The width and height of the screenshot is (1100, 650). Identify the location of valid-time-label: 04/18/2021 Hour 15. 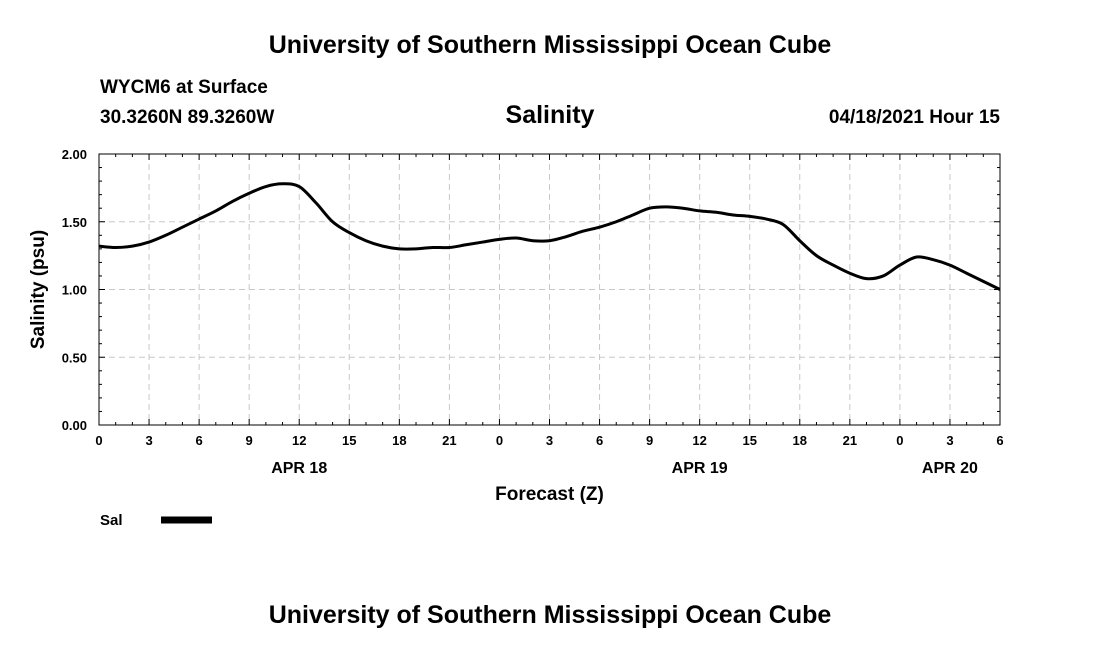
(914, 117).